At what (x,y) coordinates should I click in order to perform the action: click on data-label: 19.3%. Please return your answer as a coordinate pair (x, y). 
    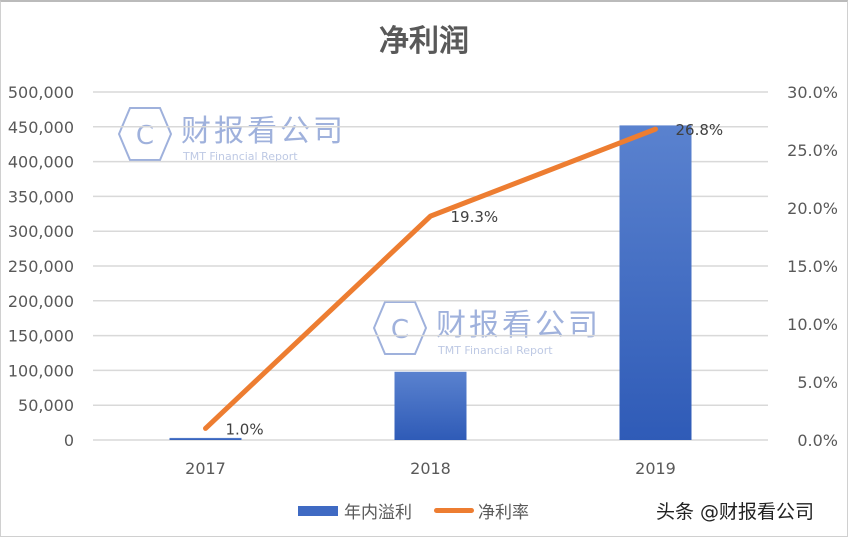
    Looking at the image, I should click on (475, 217).